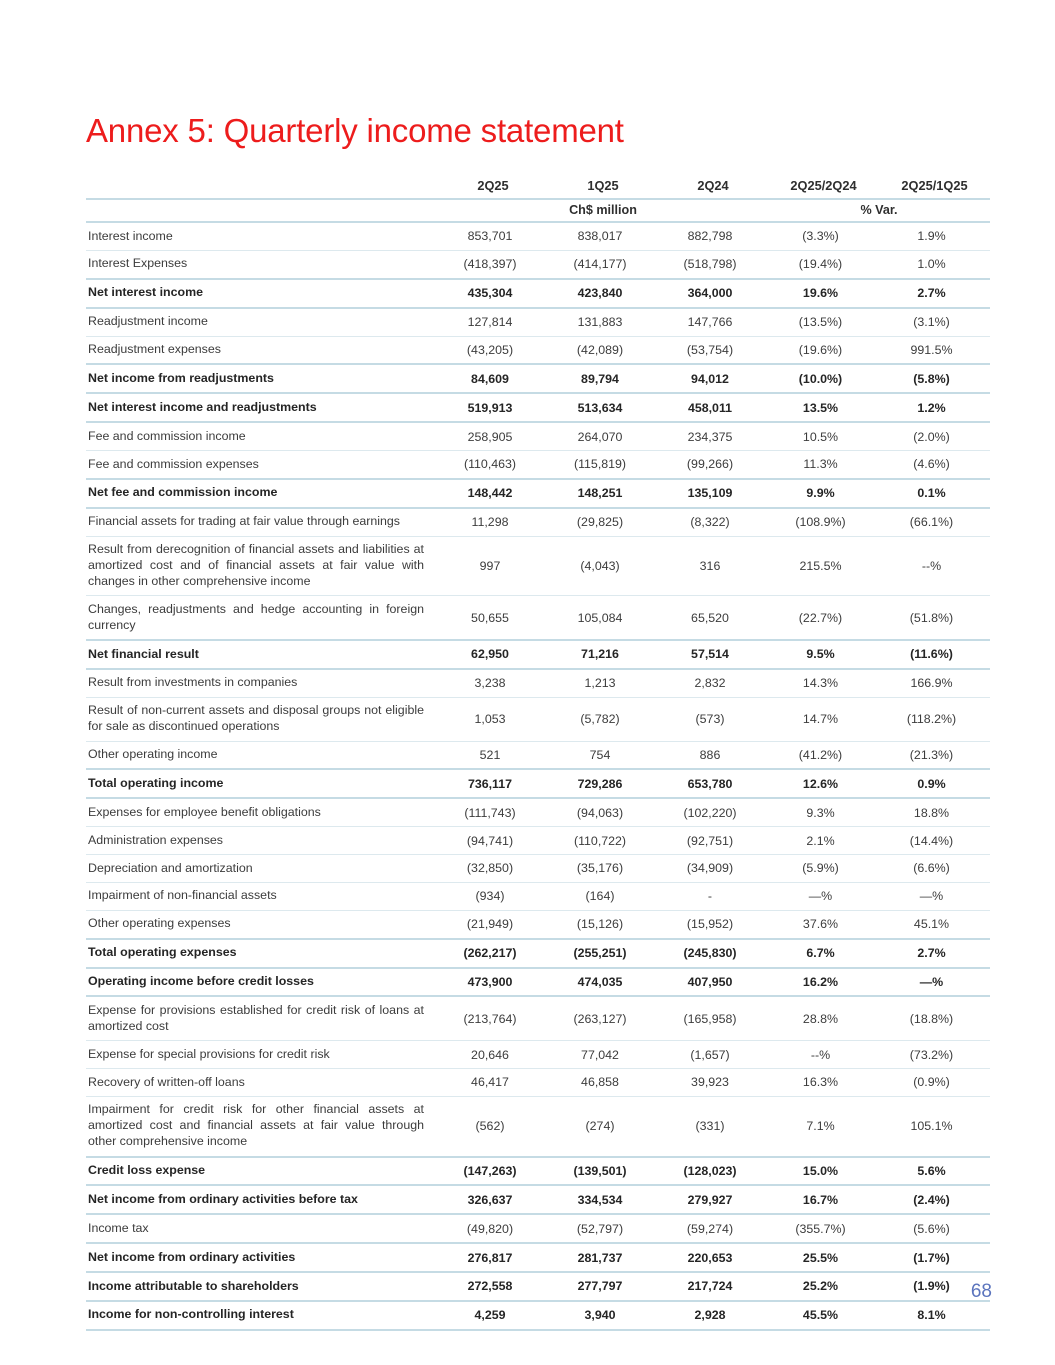  Describe the element at coordinates (934, 379) in the screenshot. I see `row-value-2q25-1q25: (5.8%)` at that location.